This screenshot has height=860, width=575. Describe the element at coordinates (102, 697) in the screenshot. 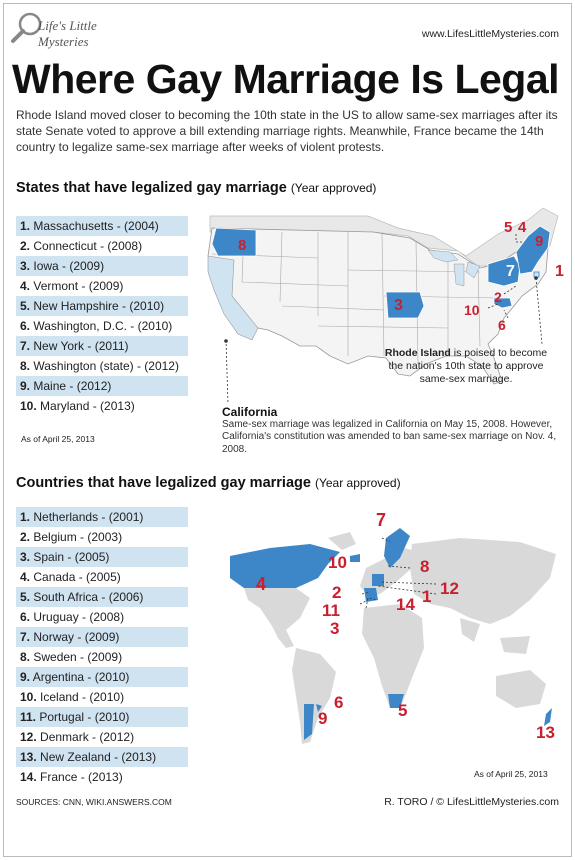

I see `countries-list-item: 10. Iceland - (2010)` at that location.